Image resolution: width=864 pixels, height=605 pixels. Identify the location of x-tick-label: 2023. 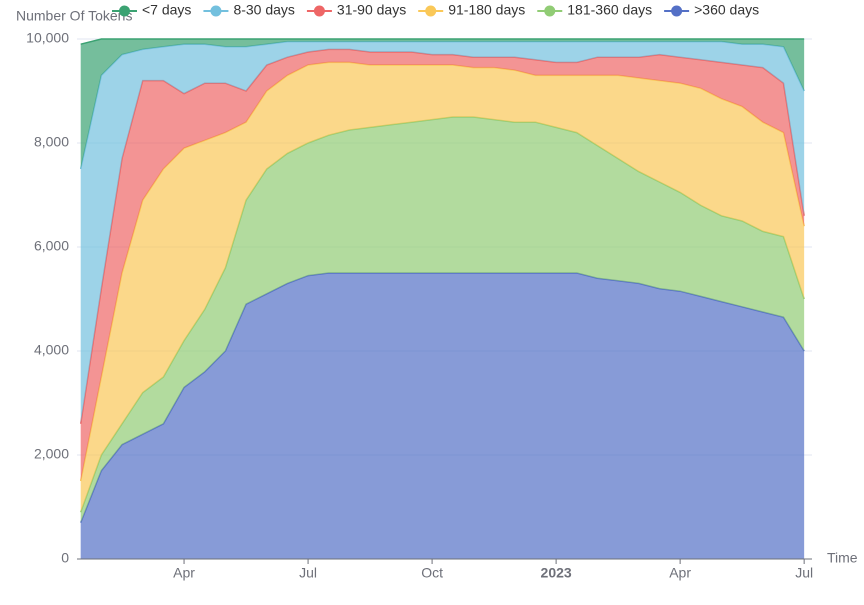
(556, 573).